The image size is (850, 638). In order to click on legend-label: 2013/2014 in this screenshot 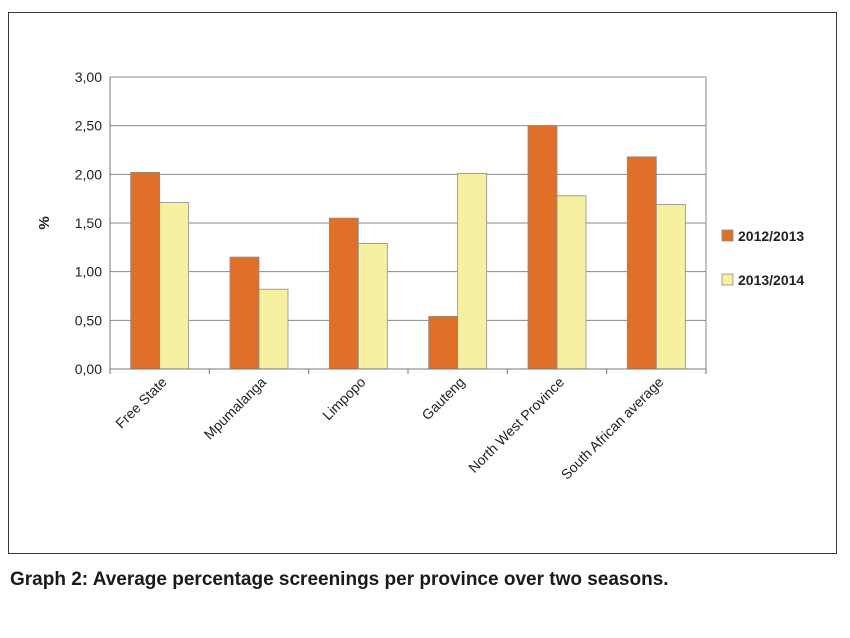, I will do `click(771, 280)`.